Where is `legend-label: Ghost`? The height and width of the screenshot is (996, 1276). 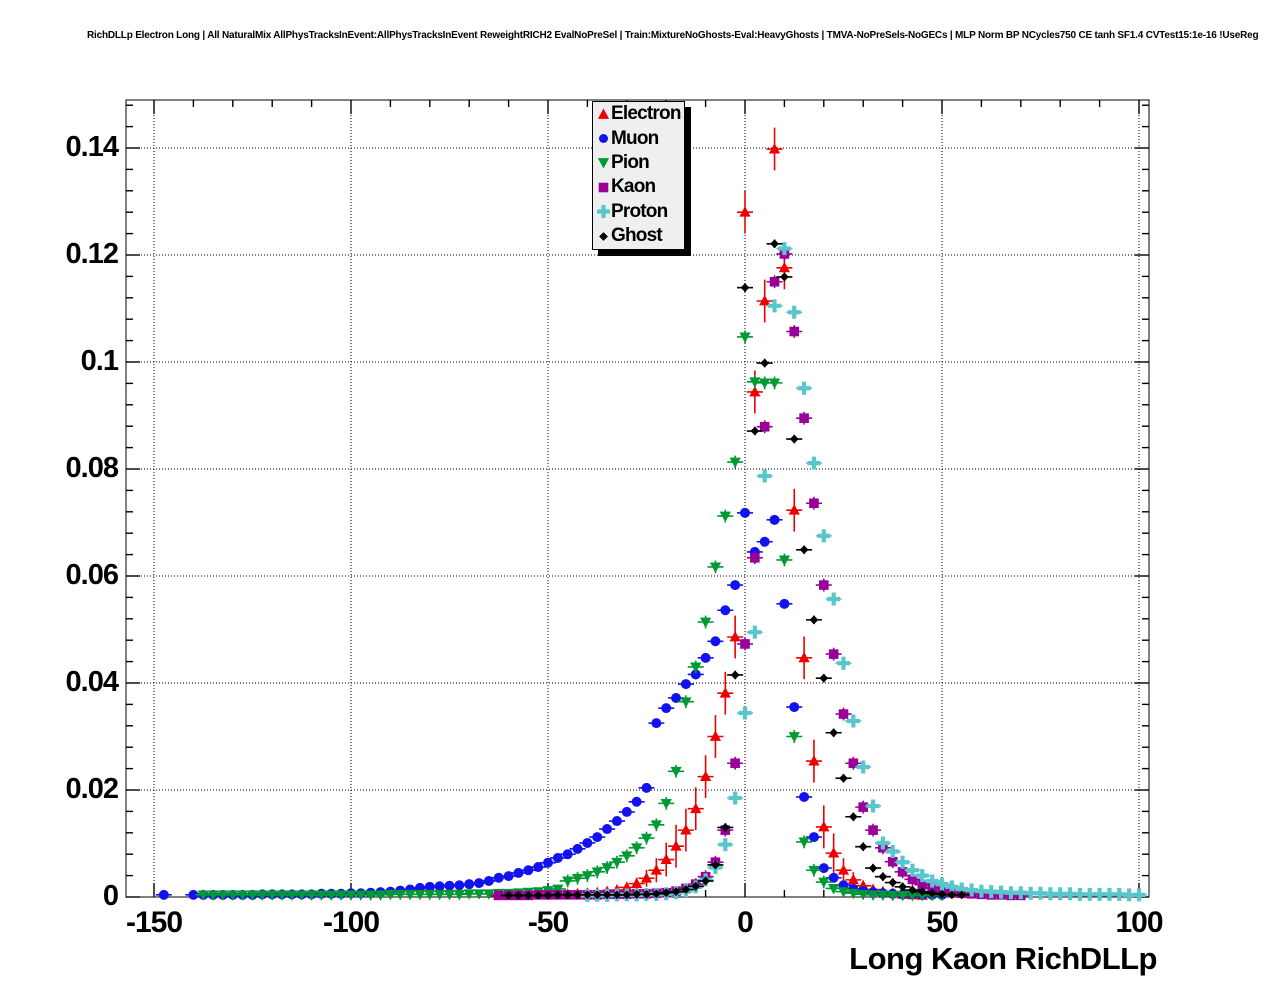
legend-label: Ghost is located at coordinates (637, 236).